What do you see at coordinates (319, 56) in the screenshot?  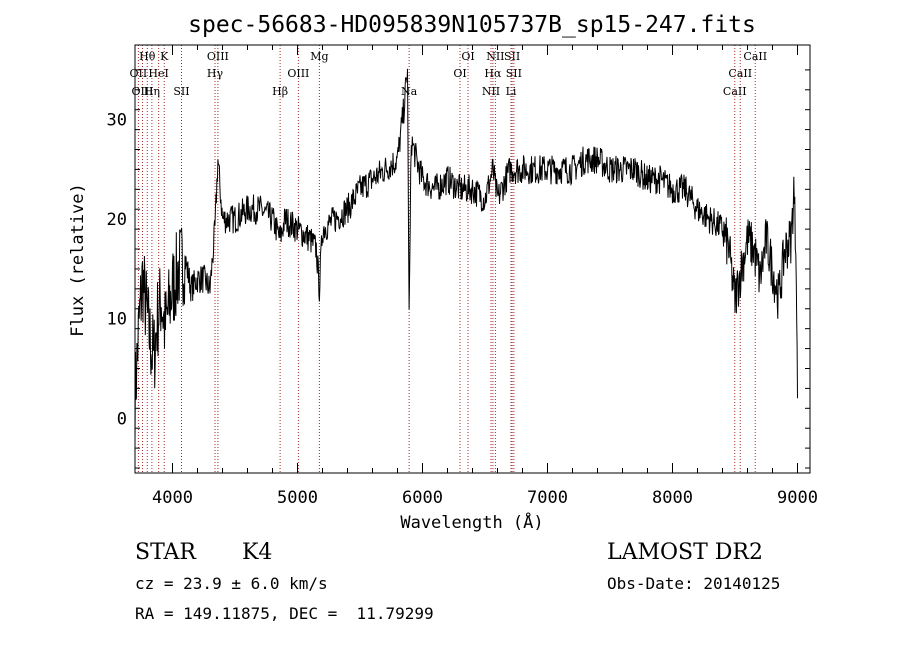 I see `spectral-line-label: Mg` at bounding box center [319, 56].